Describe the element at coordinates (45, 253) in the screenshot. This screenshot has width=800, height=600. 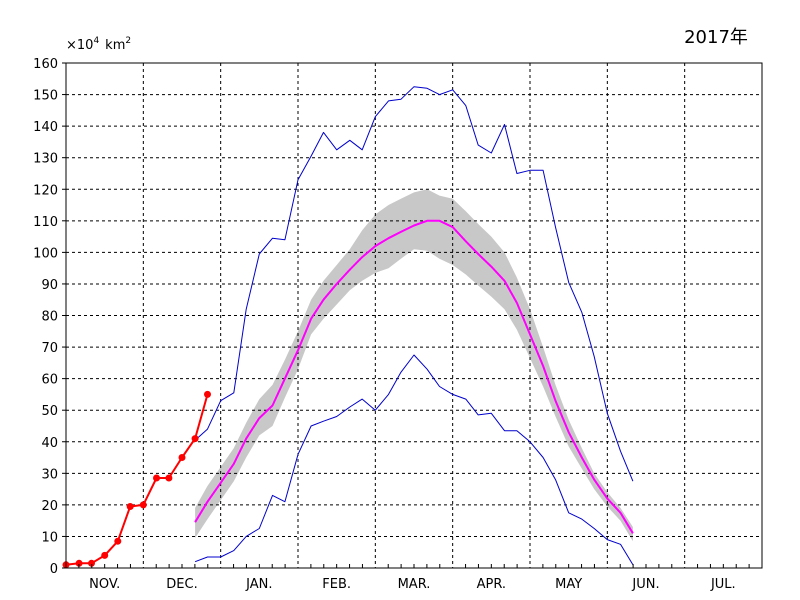
I see `y-tick-label: 100` at that location.